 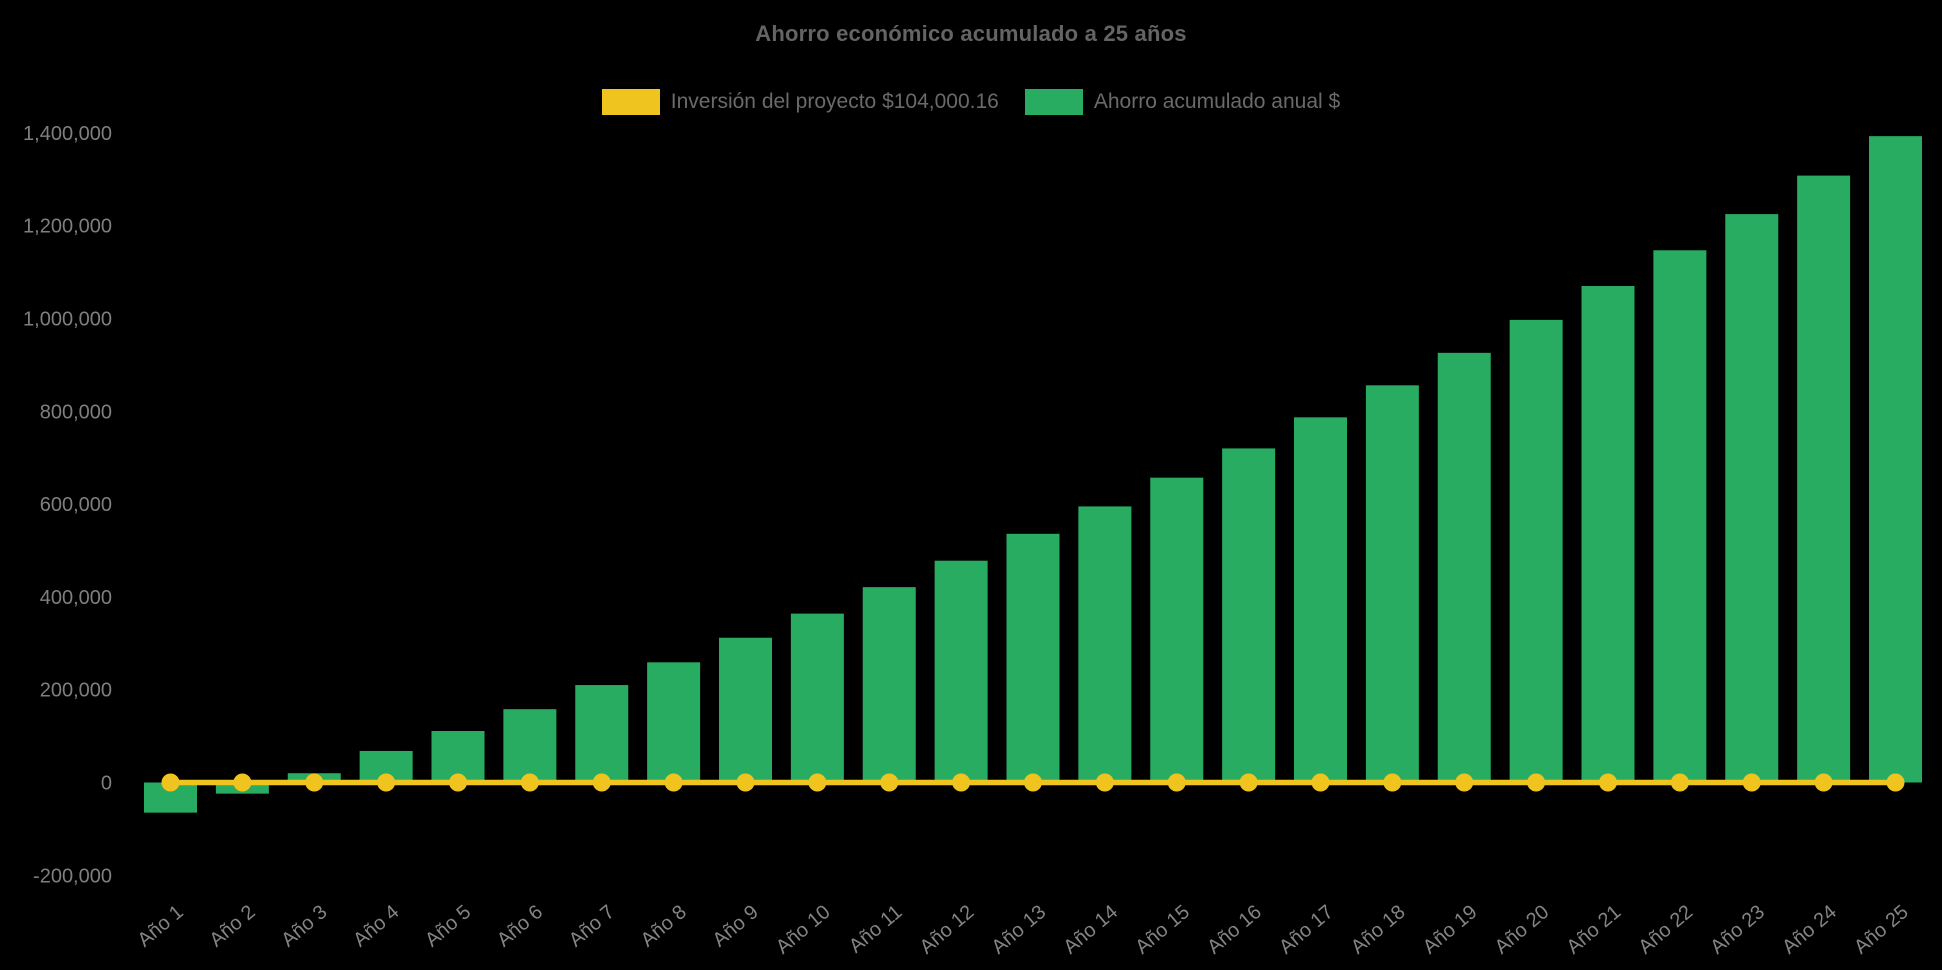 What do you see at coordinates (1320, 600) in the screenshot?
I see `bar-año-17` at bounding box center [1320, 600].